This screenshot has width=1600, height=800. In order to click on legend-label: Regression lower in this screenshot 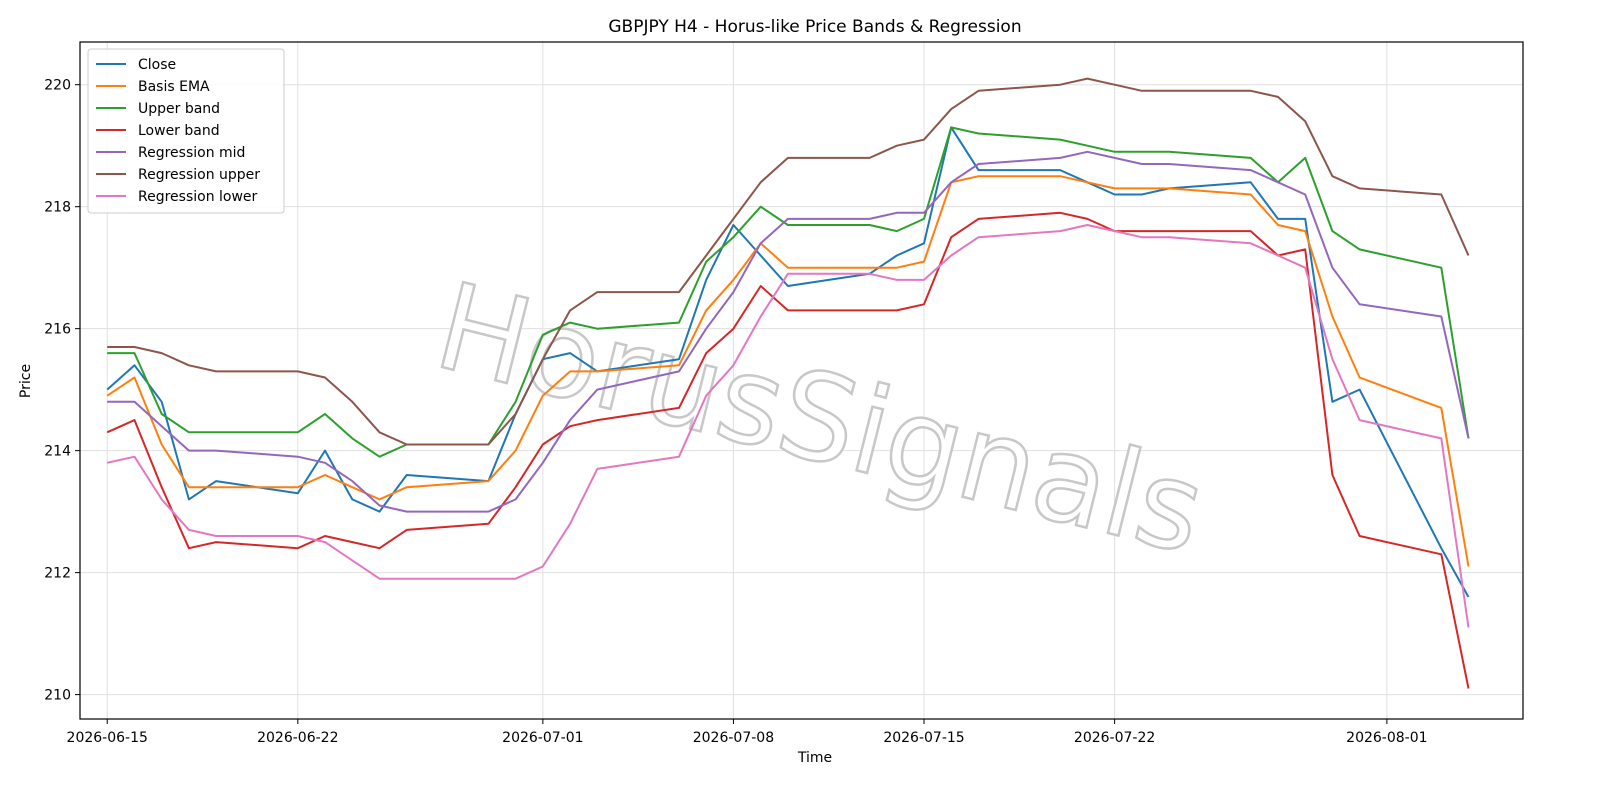, I will do `click(198, 197)`.